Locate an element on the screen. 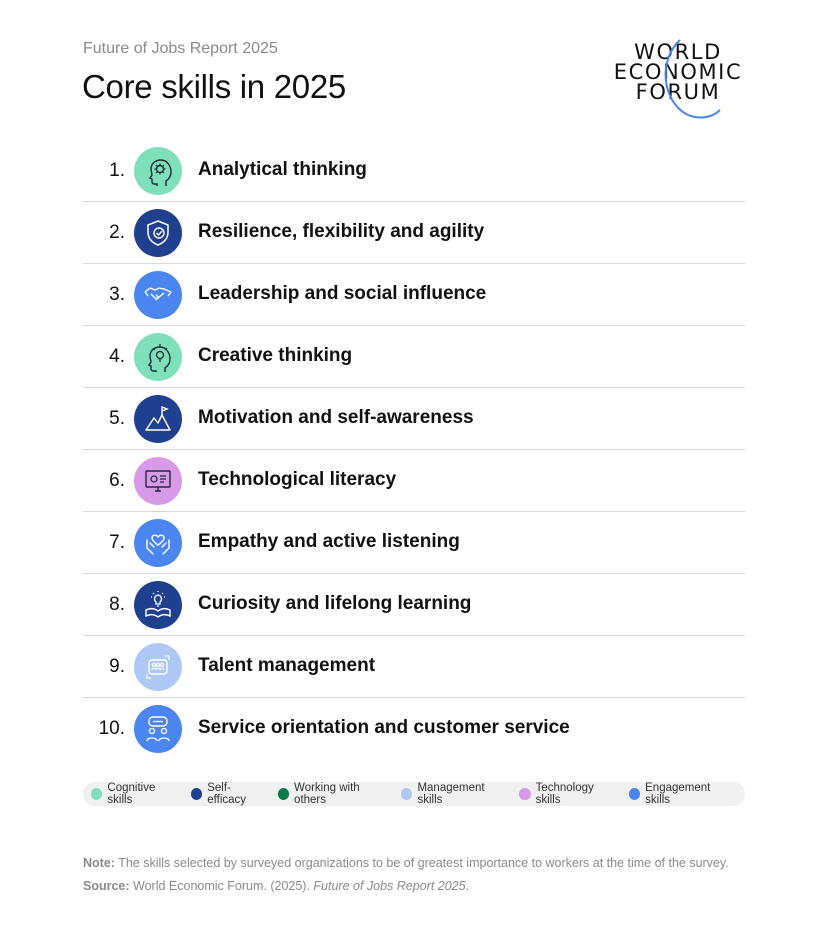  legend-item: Self-efficacy is located at coordinates (228, 794).